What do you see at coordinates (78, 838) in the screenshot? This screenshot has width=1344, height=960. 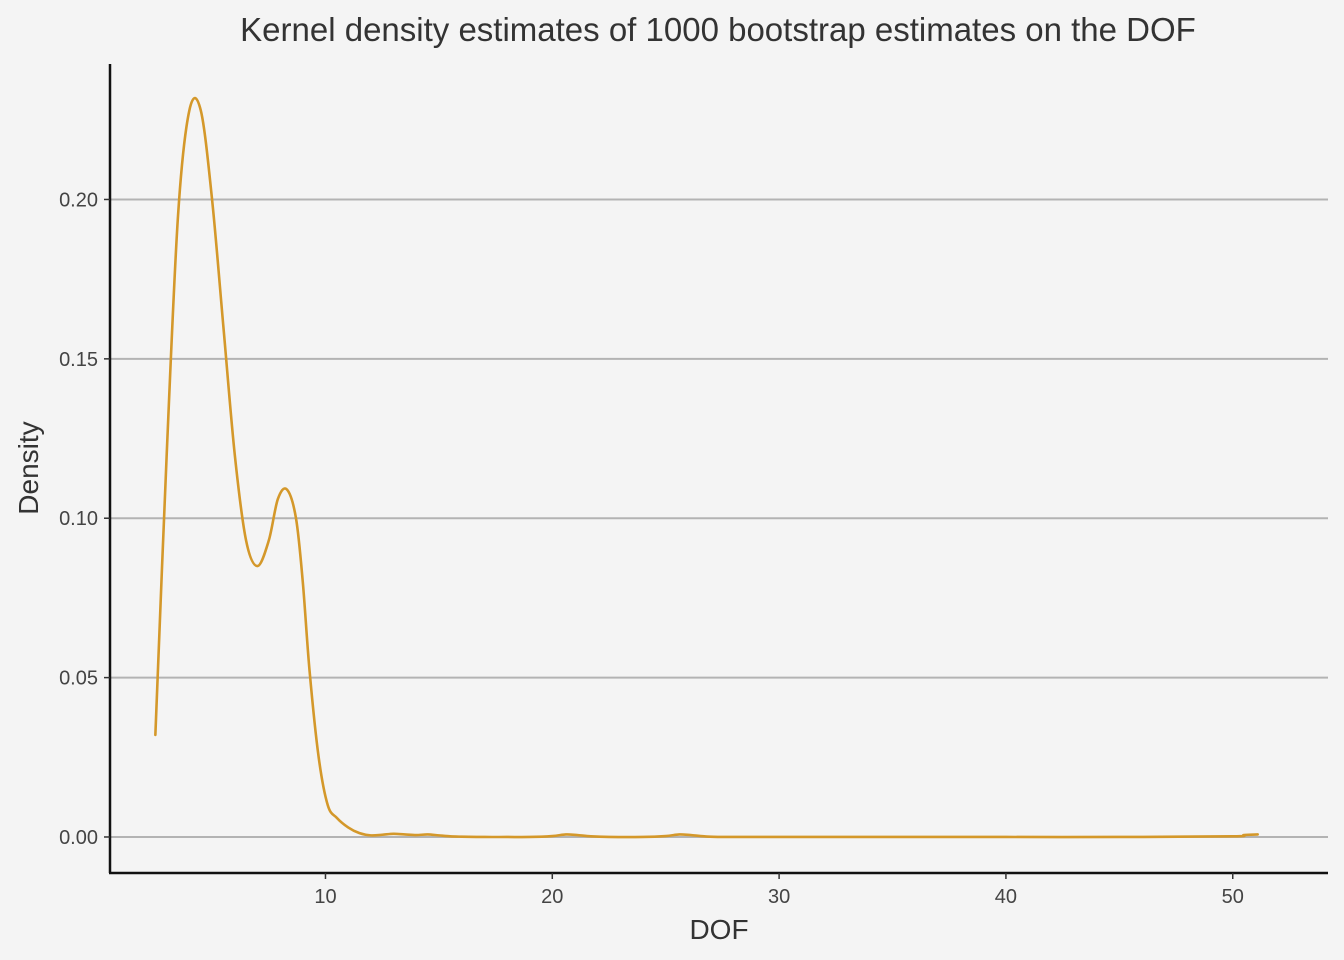 I see `y-tick-label: 0.00` at bounding box center [78, 838].